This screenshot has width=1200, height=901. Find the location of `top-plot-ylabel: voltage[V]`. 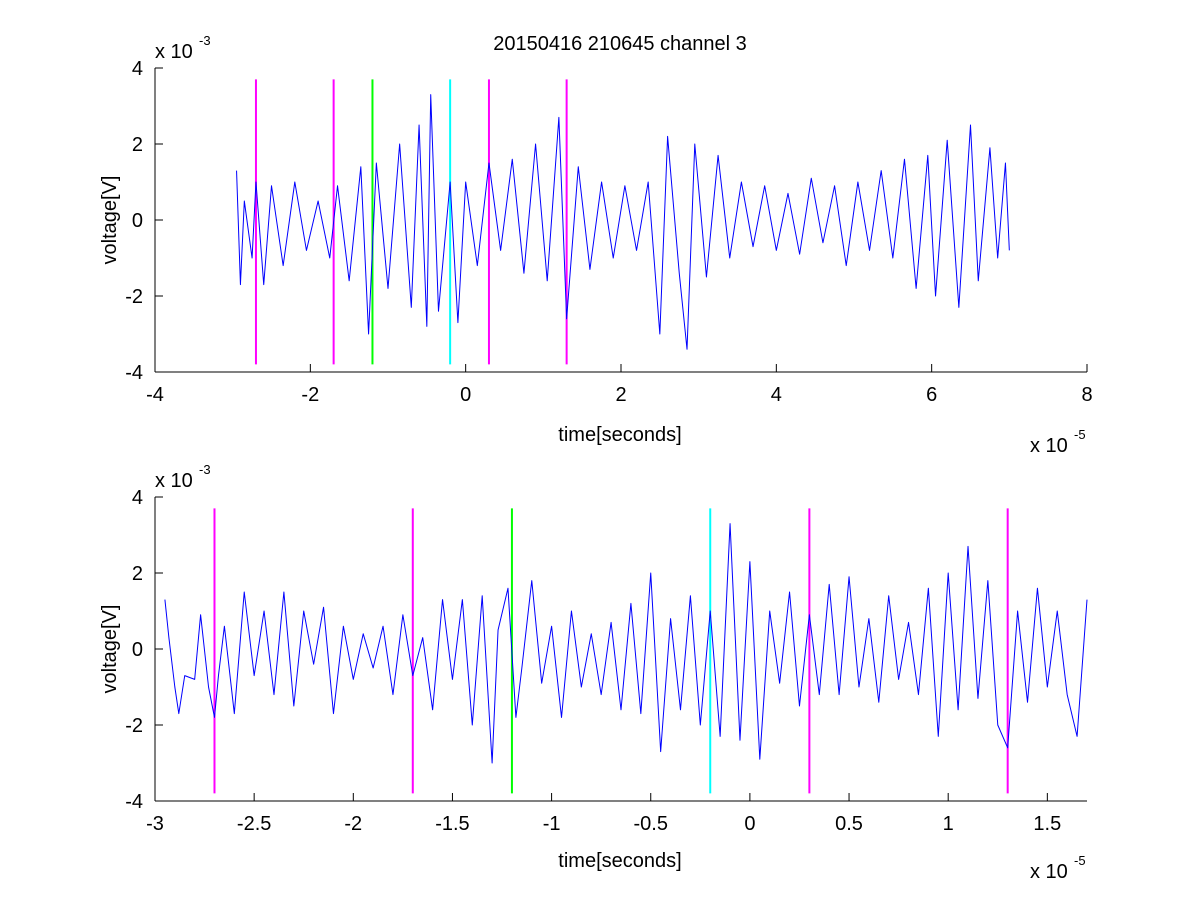

top-plot-ylabel: voltage[V] is located at coordinates (110, 220).